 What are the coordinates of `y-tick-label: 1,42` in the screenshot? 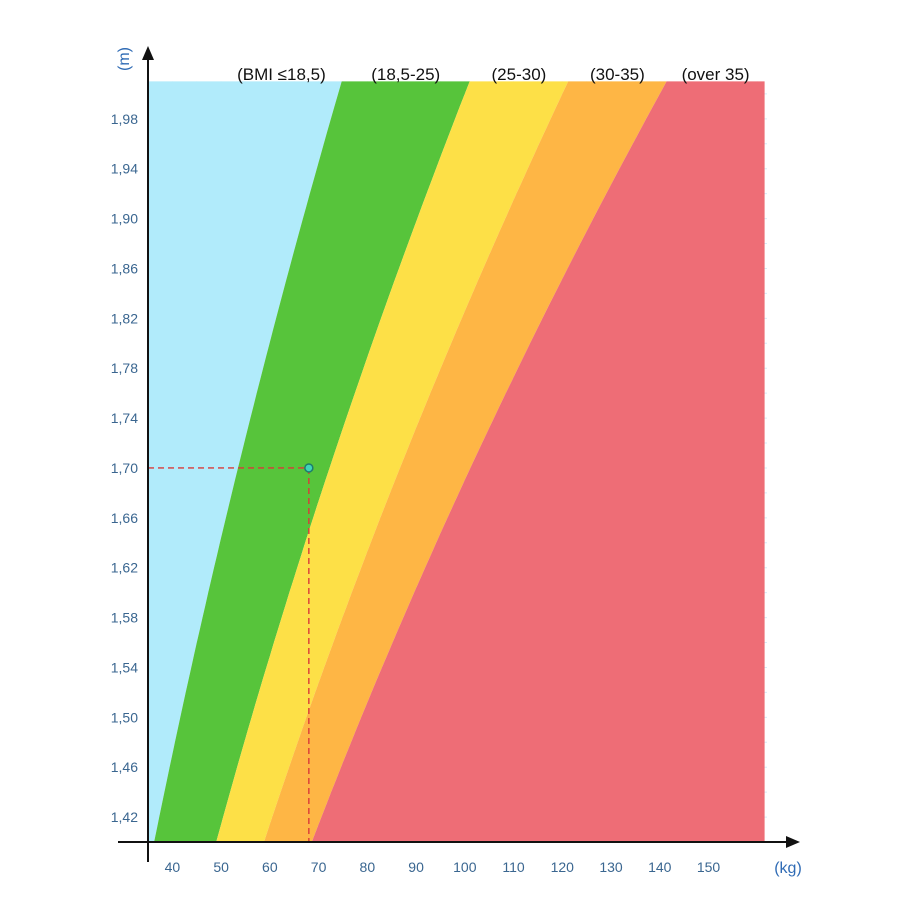 It's located at (124, 817).